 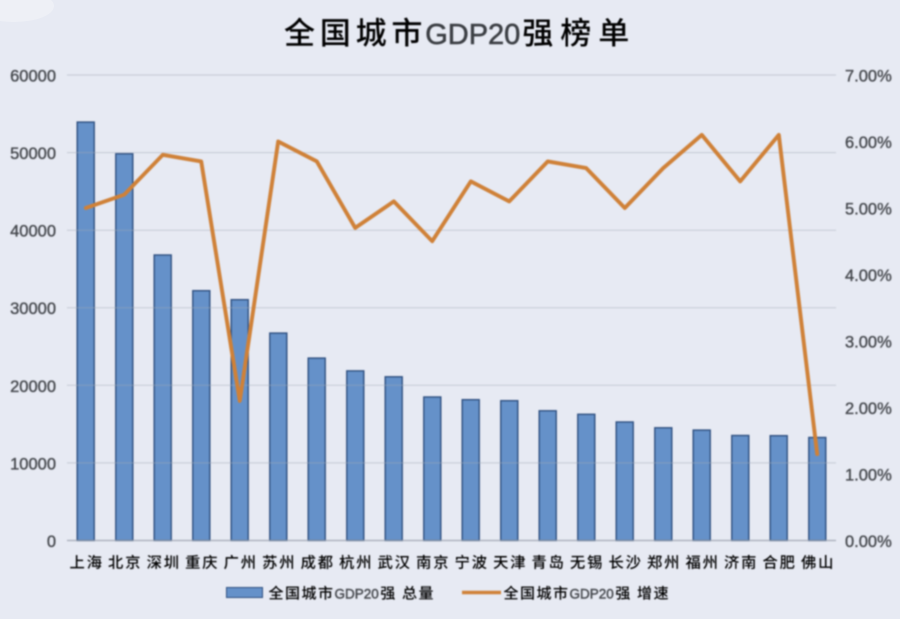 What do you see at coordinates (868, 476) in the screenshot?
I see `svg-text: 1.00%` at bounding box center [868, 476].